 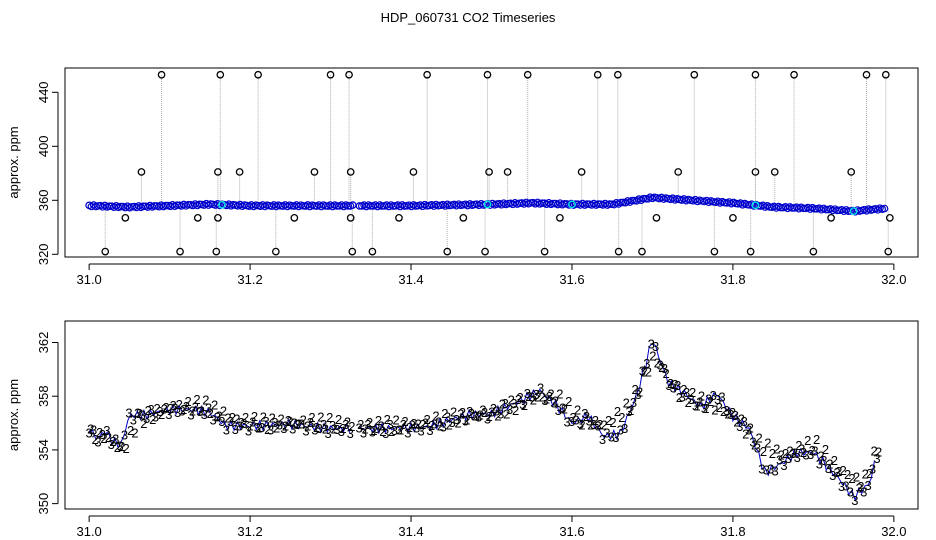 What do you see at coordinates (893, 531) in the screenshot?
I see `x-tick-label: 32.0` at bounding box center [893, 531].